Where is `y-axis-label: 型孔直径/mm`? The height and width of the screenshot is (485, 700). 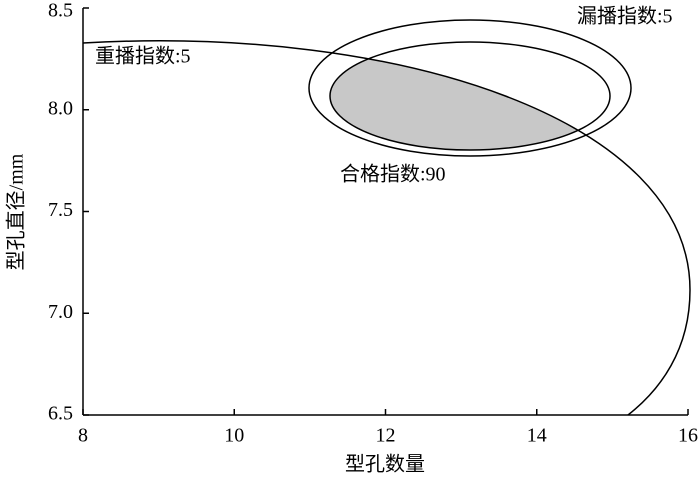
y-axis-label: 型孔直径/mm is located at coordinates (16, 211).